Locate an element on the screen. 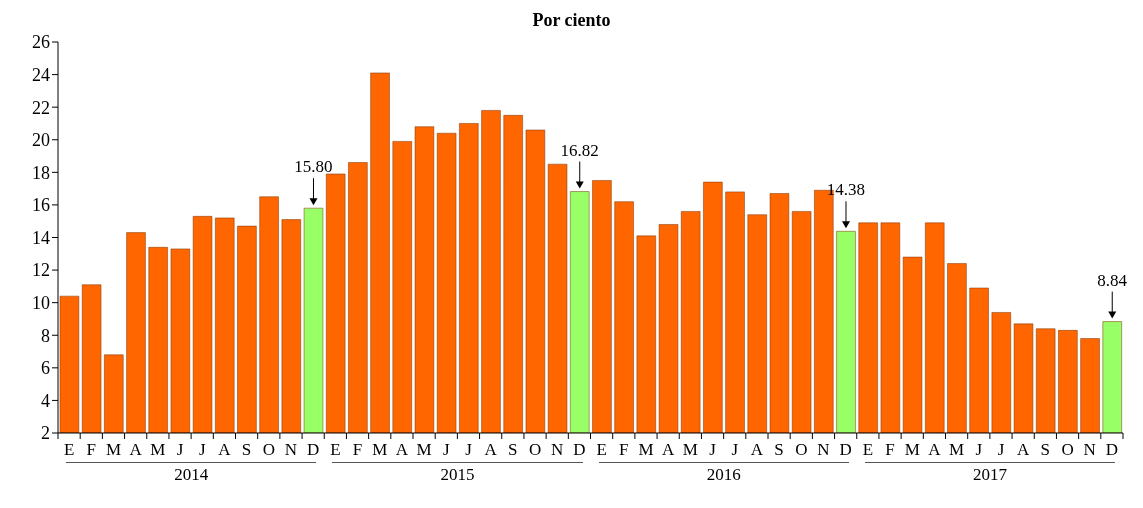  y-tick-label: 12 is located at coordinates (41, 270).